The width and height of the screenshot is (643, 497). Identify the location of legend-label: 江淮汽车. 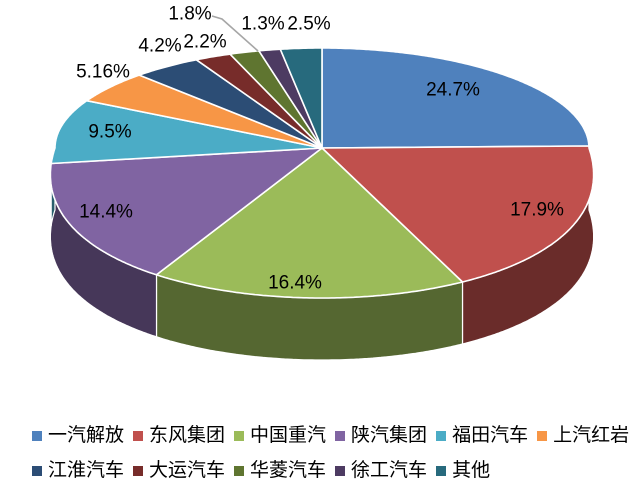
(86, 470).